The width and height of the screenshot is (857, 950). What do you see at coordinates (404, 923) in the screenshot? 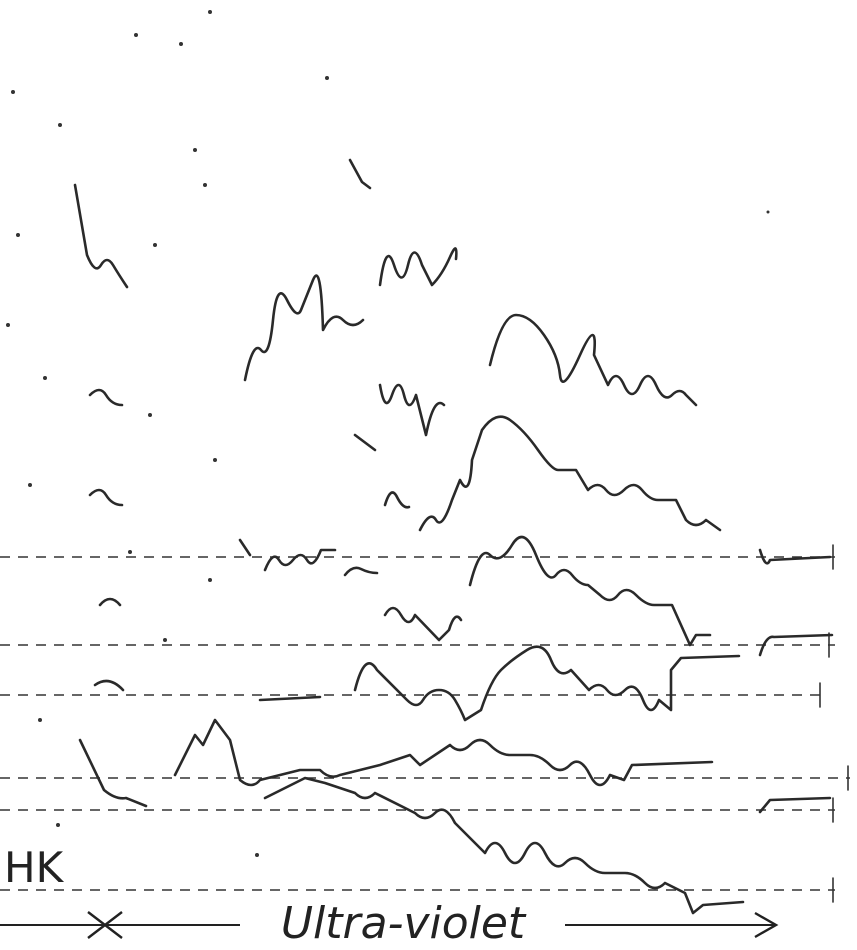
I see `ultraviolet-label: Ultra-violet` at bounding box center [404, 923].